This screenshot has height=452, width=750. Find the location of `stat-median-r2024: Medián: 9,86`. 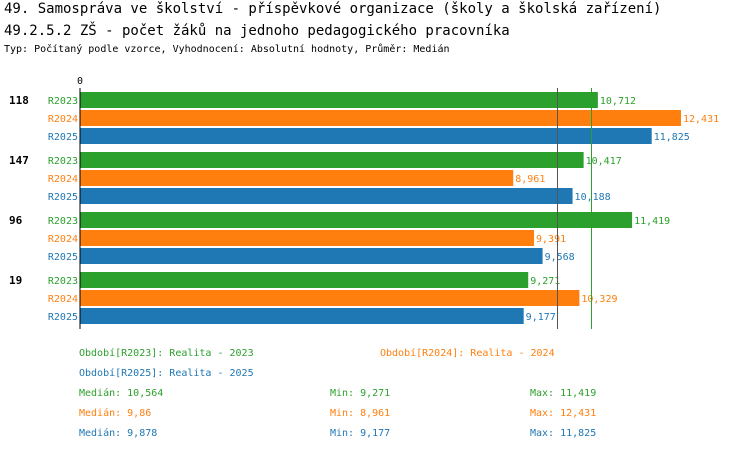

stat-median-r2024: Medián: 9,86 is located at coordinates (115, 413).